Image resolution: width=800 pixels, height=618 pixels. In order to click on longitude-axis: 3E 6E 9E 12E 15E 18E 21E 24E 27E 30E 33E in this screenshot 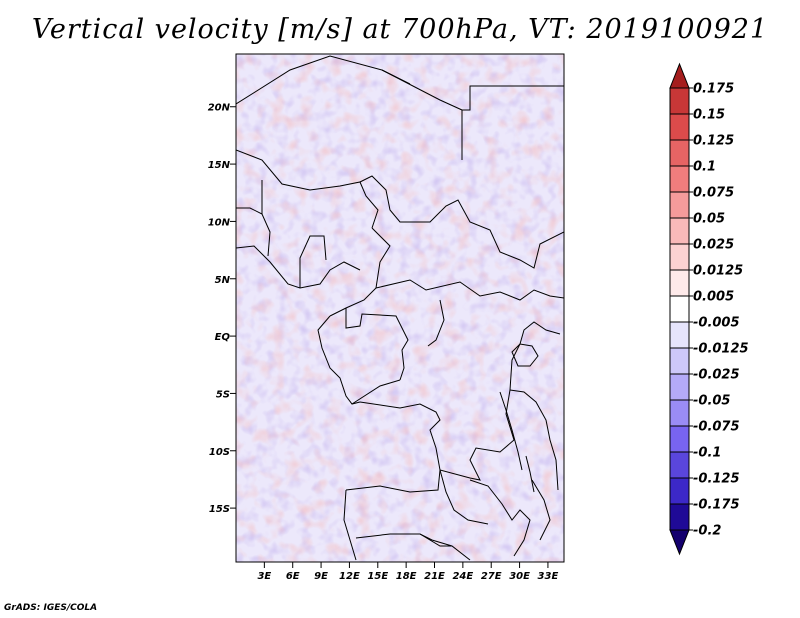, I will do `click(407, 572)`.